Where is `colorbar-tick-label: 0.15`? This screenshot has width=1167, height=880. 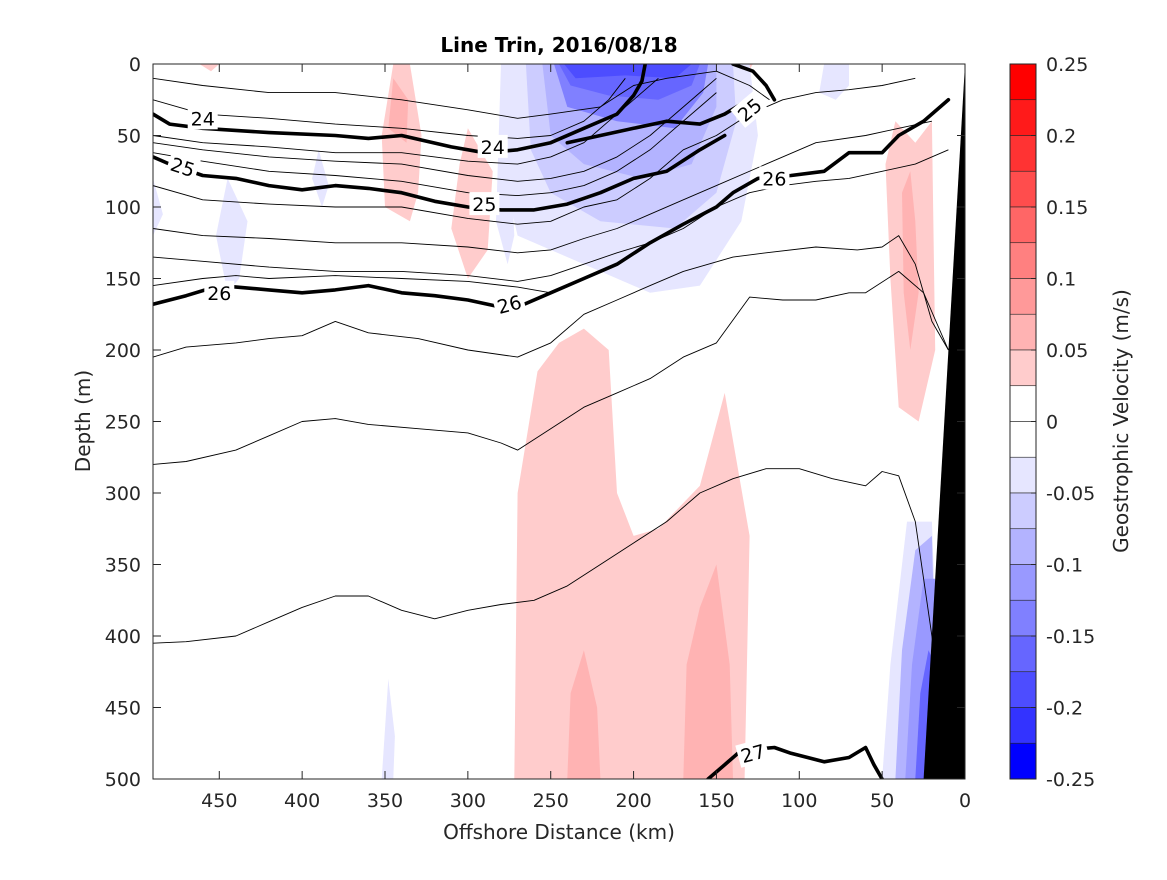 colorbar-tick-label: 0.15 is located at coordinates (1067, 208).